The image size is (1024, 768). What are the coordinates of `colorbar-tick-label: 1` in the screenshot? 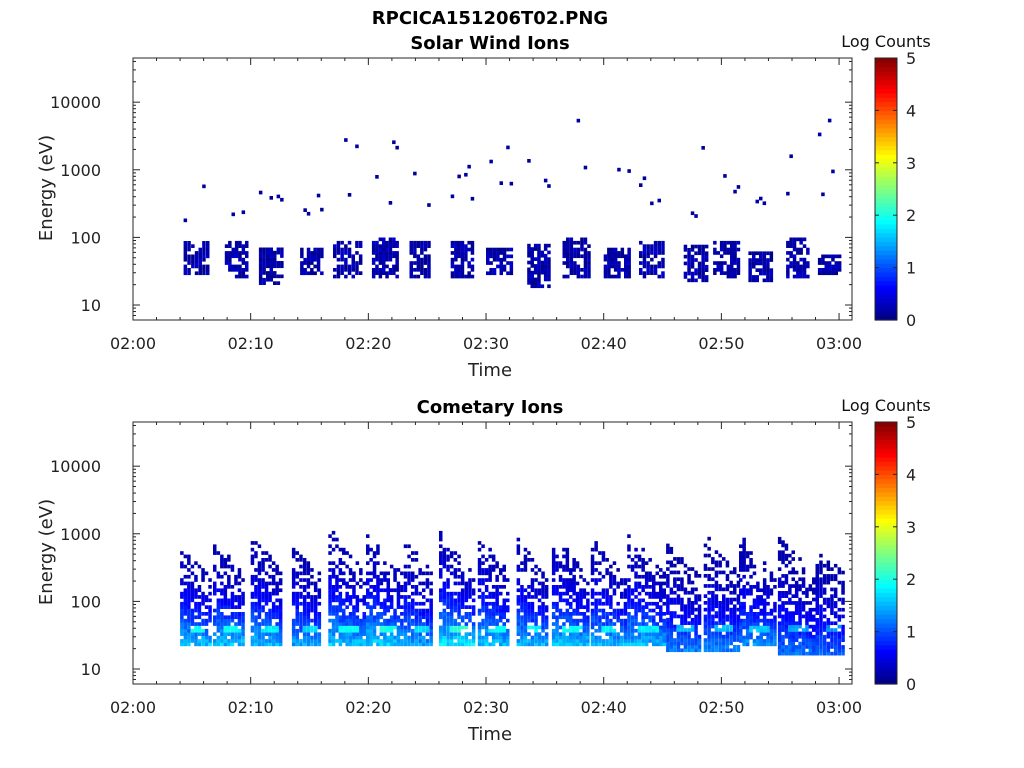 It's located at (911, 632).